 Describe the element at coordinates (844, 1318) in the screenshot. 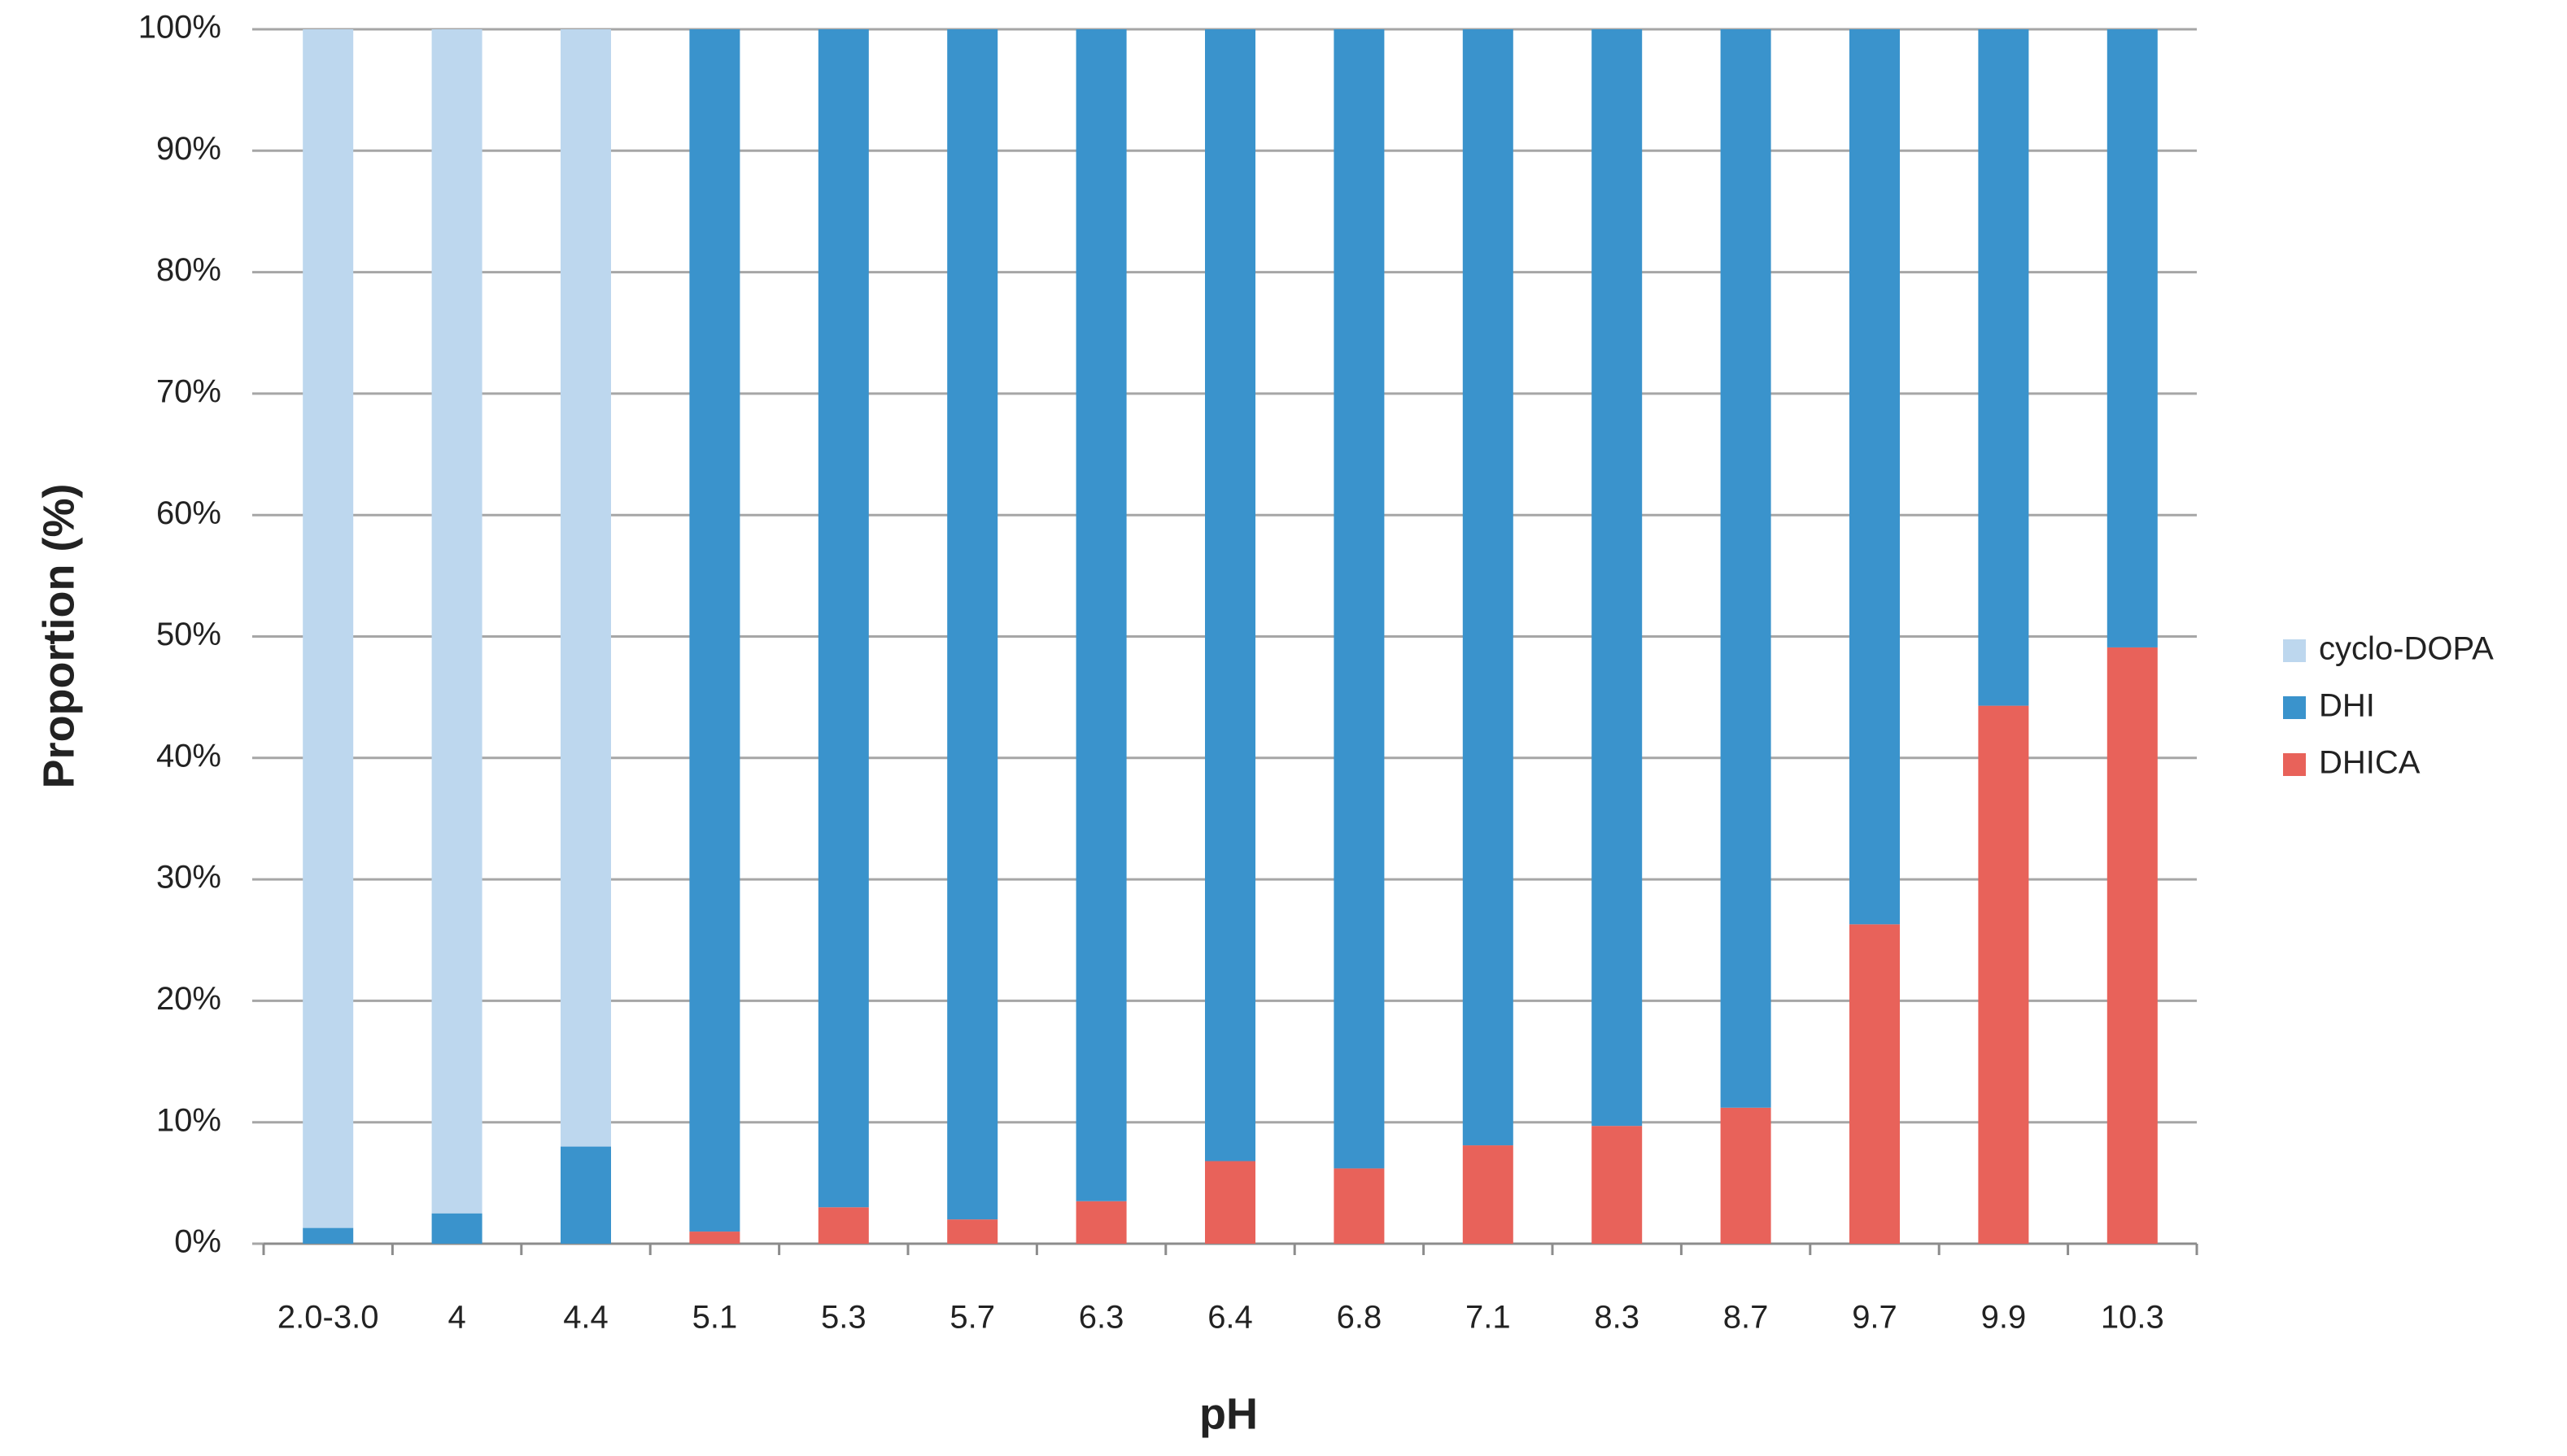

I see `x-tick-label: 5.3` at that location.